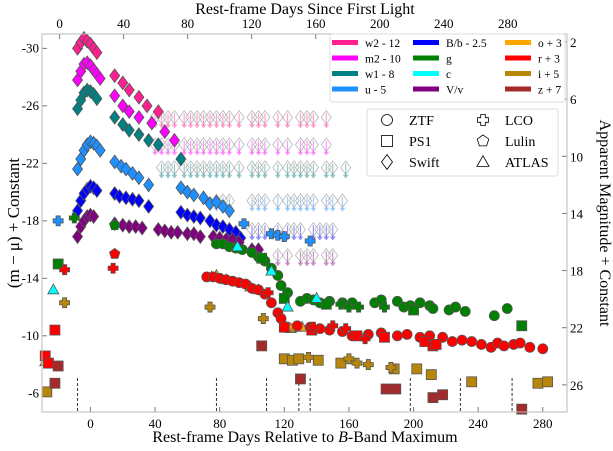 Image resolution: width=613 pixels, height=451 pixels. I want to click on legend-label-Lulin: Lulin, so click(520, 142).